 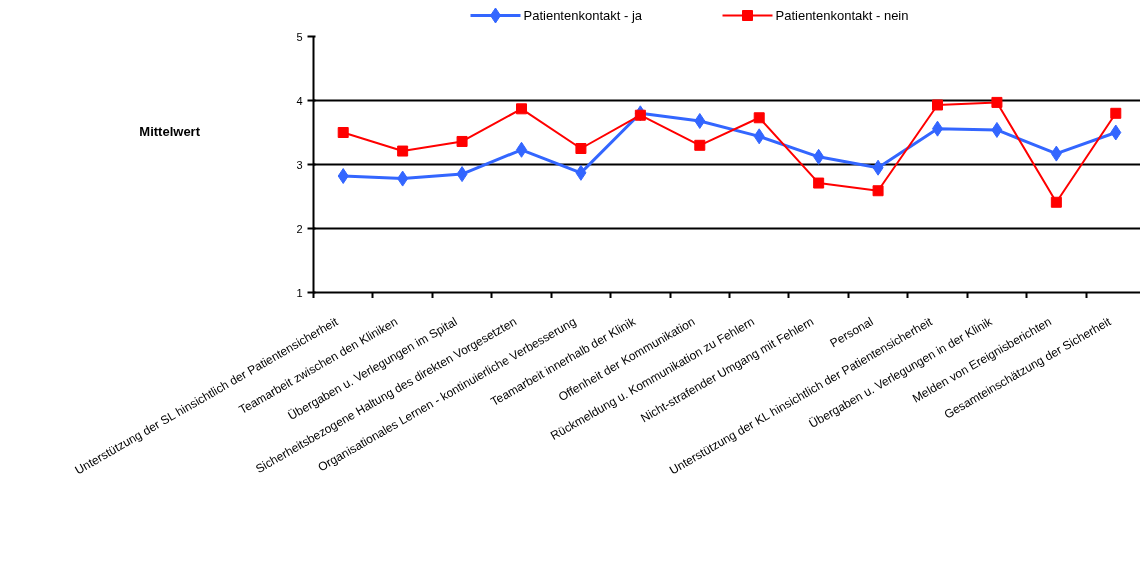 What do you see at coordinates (299, 292) in the screenshot?
I see `y-tick-label: 1` at bounding box center [299, 292].